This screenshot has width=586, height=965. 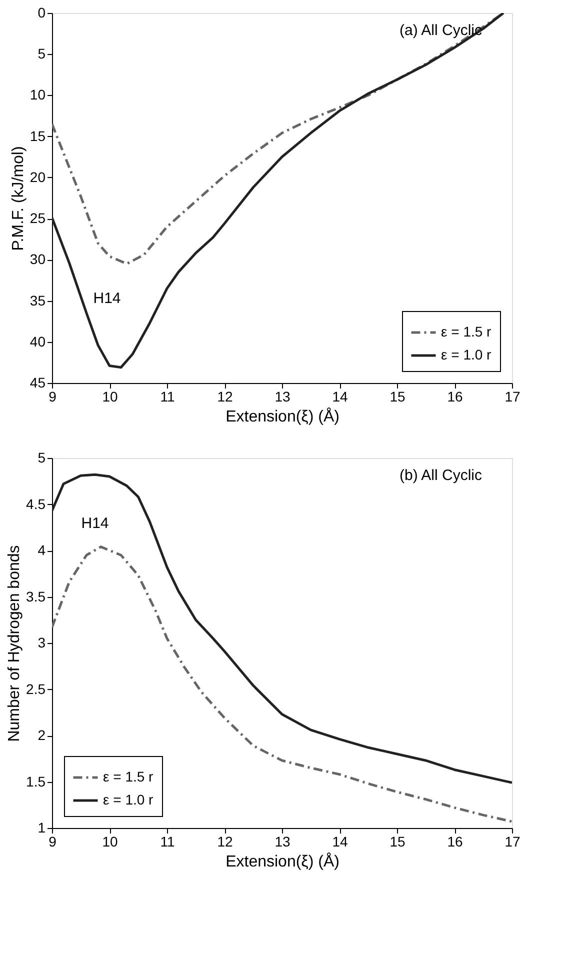 What do you see at coordinates (42, 12) in the screenshot?
I see `y-tick-label: 0` at bounding box center [42, 12].